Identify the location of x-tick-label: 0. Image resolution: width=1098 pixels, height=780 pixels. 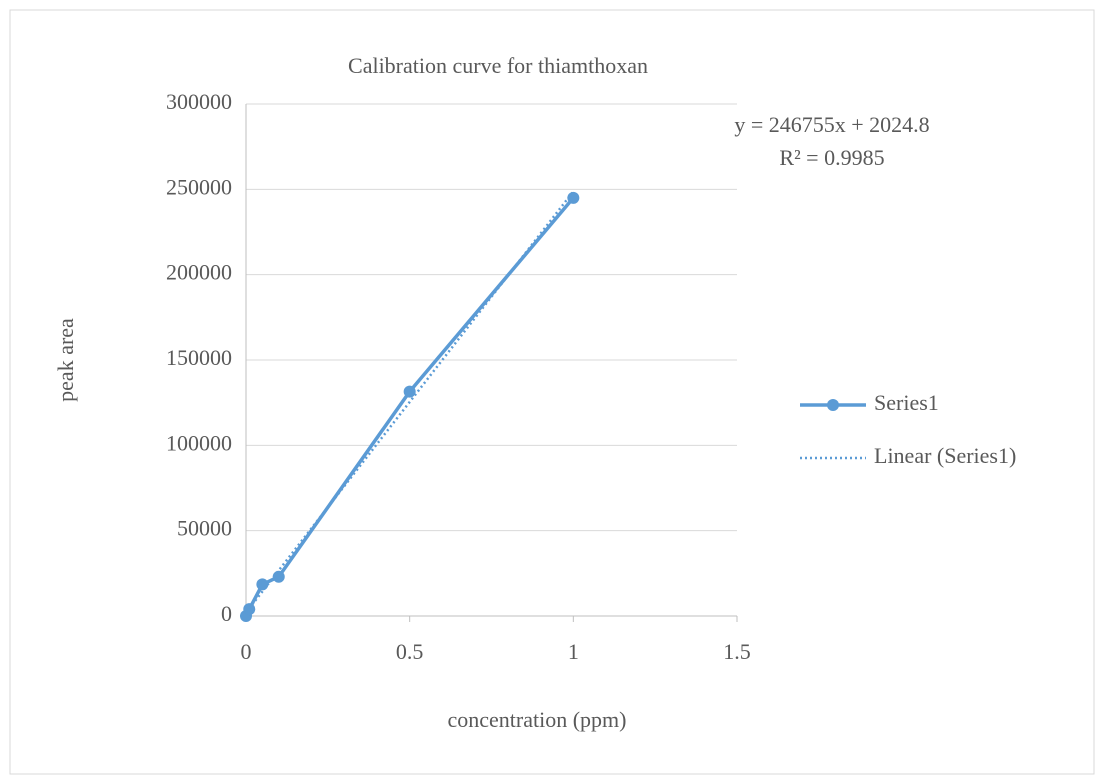
(246, 651).